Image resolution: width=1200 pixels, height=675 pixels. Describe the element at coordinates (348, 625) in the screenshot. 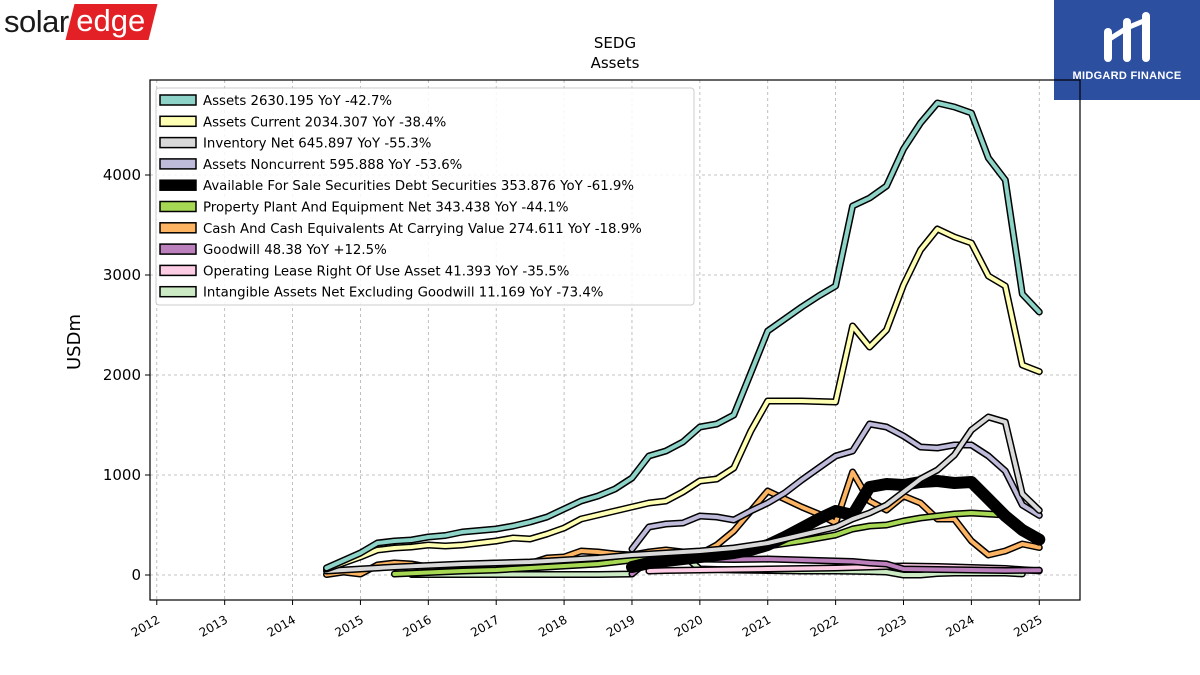

I see `x-tick-label: 2015` at that location.